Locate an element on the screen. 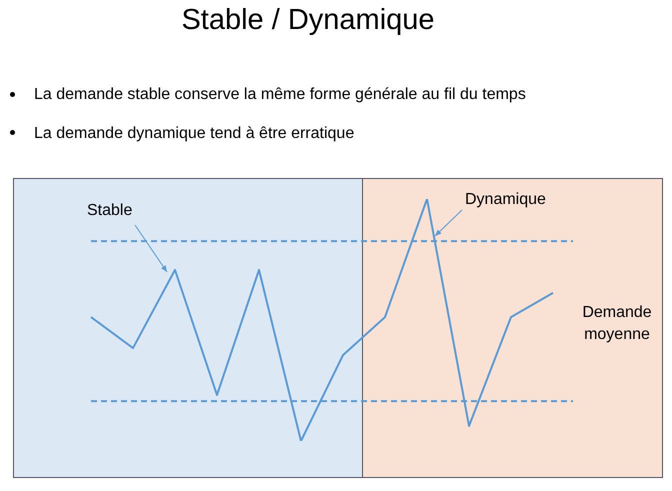 This screenshot has width=672, height=491. text: La demande stable conserve la même forme générale au fil du temps is located at coordinates (280, 95).